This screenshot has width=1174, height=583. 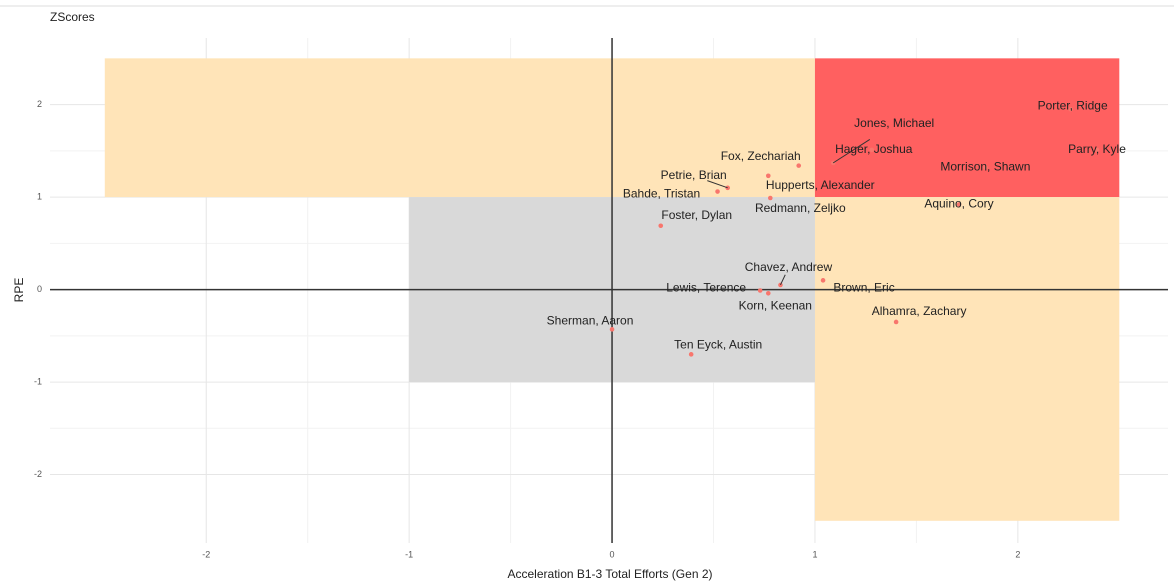 What do you see at coordinates (820, 185) in the screenshot?
I see `point-label: Hupperts, Alexander` at bounding box center [820, 185].